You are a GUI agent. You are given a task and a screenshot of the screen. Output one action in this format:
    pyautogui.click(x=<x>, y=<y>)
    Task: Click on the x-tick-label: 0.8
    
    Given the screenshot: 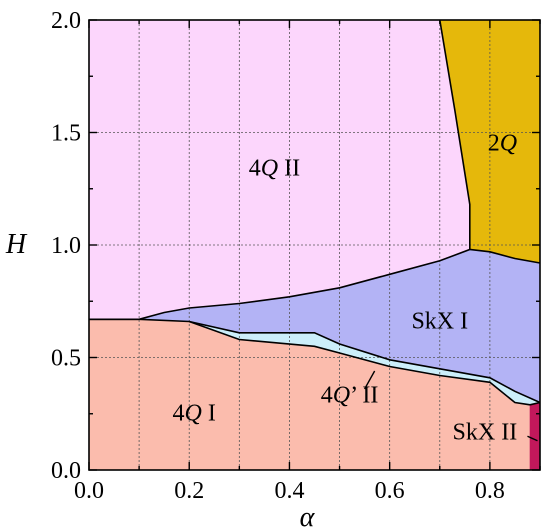 What is the action you would take?
    pyautogui.click(x=490, y=491)
    